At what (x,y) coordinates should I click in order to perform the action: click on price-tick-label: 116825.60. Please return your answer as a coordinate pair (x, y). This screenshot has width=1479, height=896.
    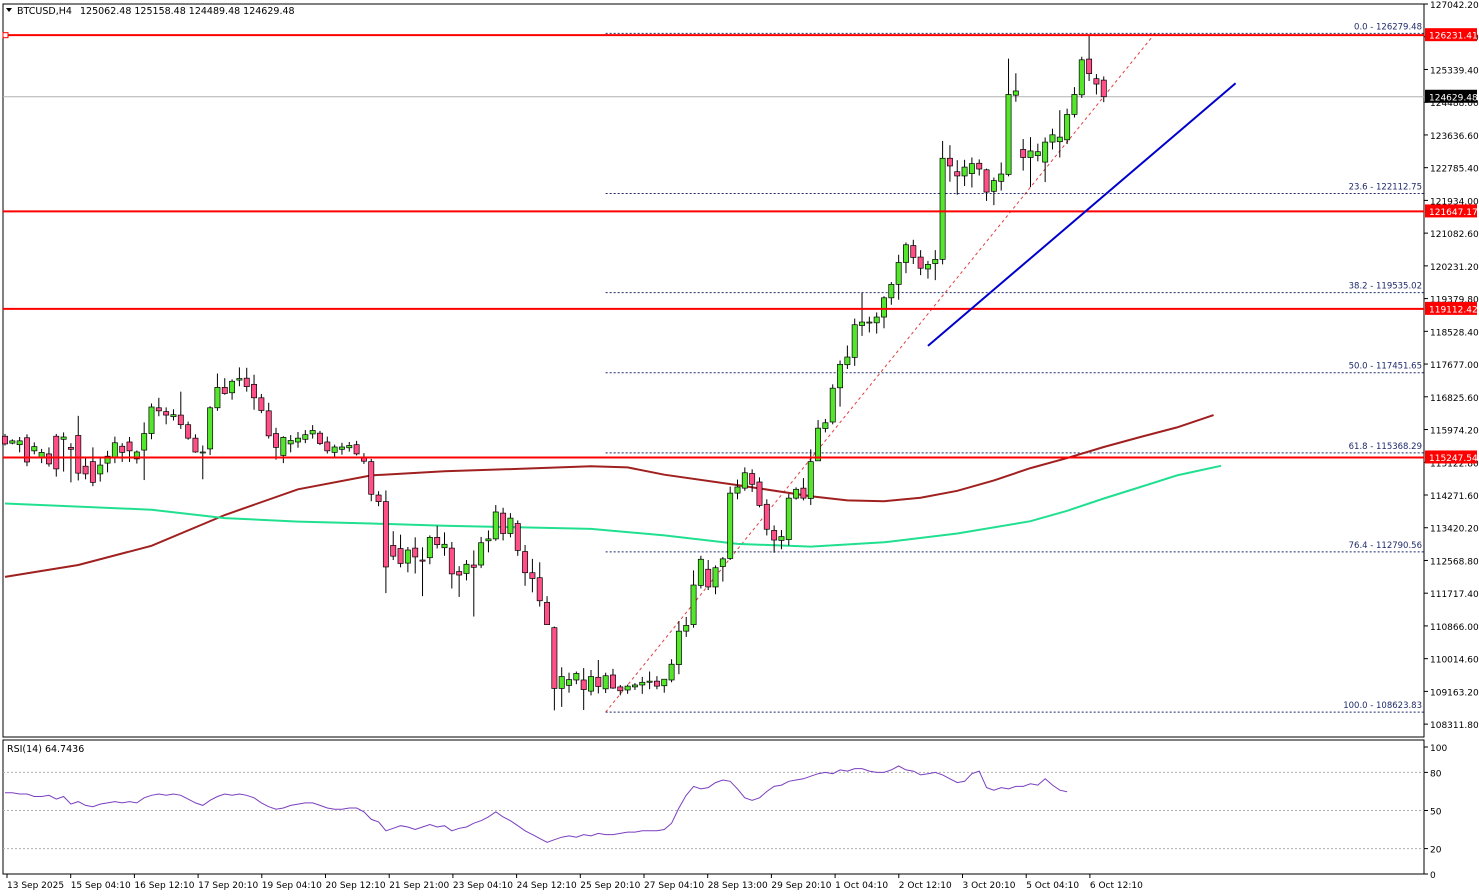
    Looking at the image, I should click on (1454, 399).